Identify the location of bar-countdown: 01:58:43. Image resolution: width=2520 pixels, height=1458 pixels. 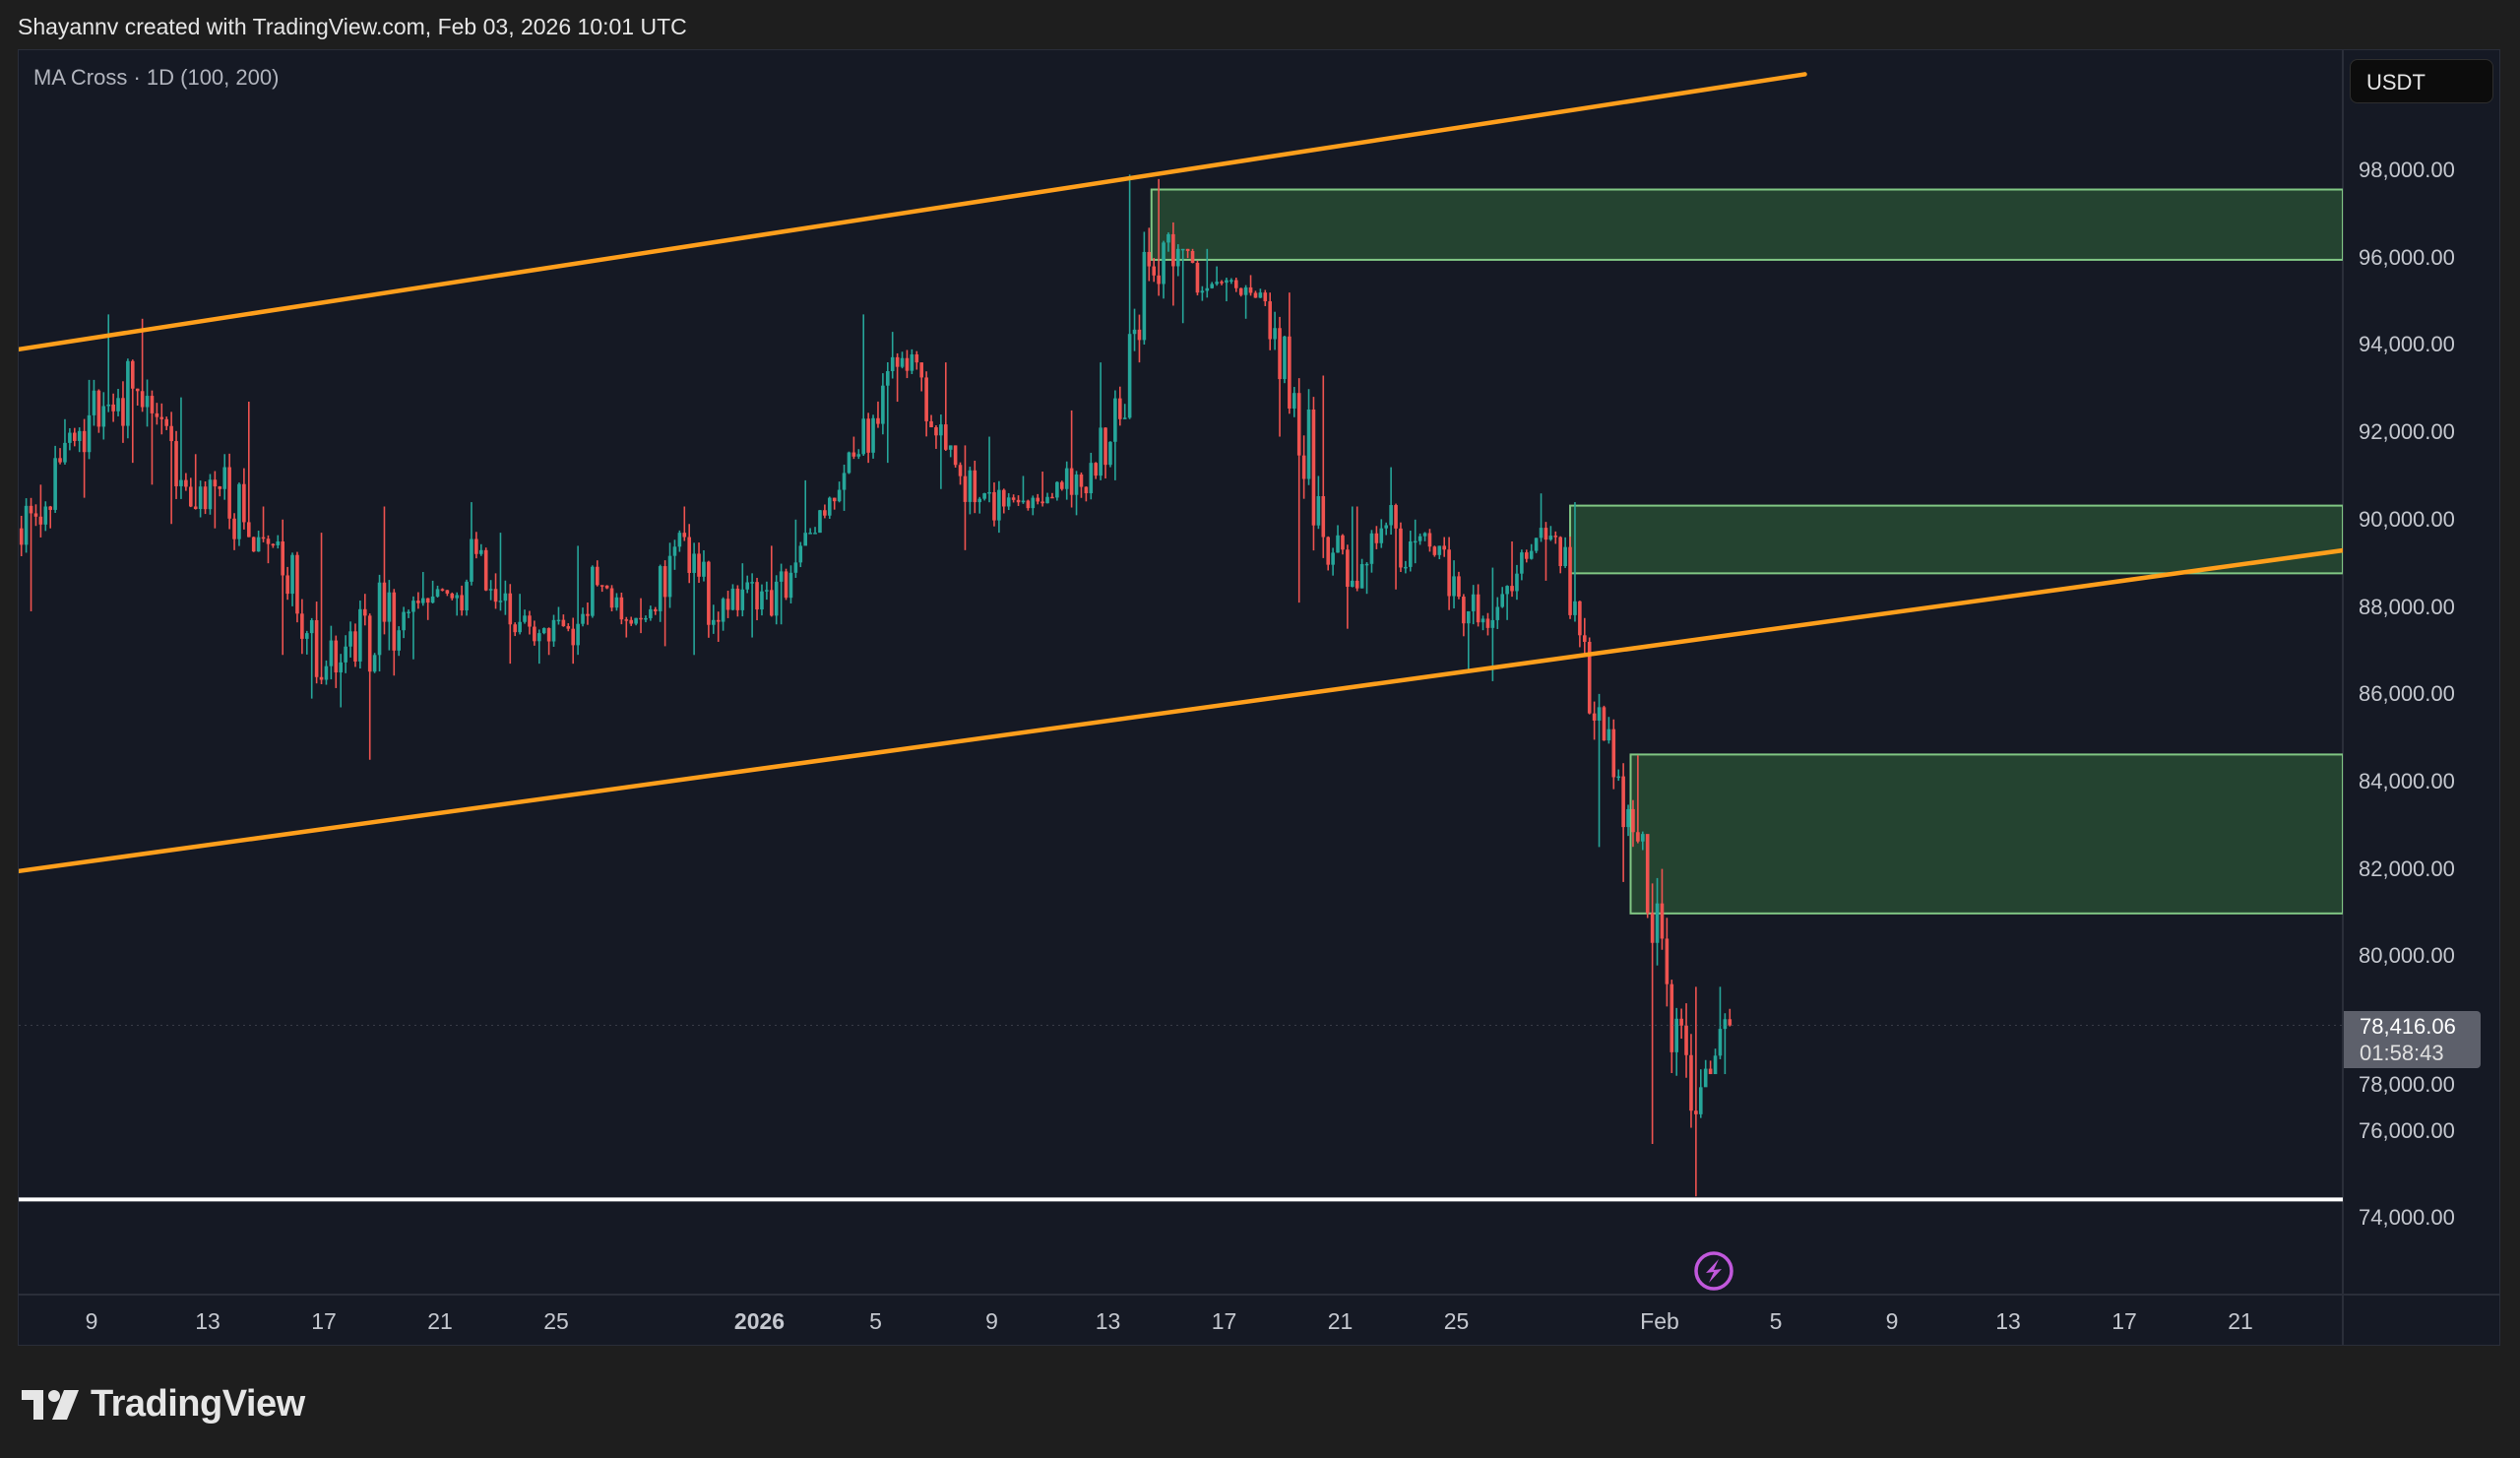
(2402, 1053).